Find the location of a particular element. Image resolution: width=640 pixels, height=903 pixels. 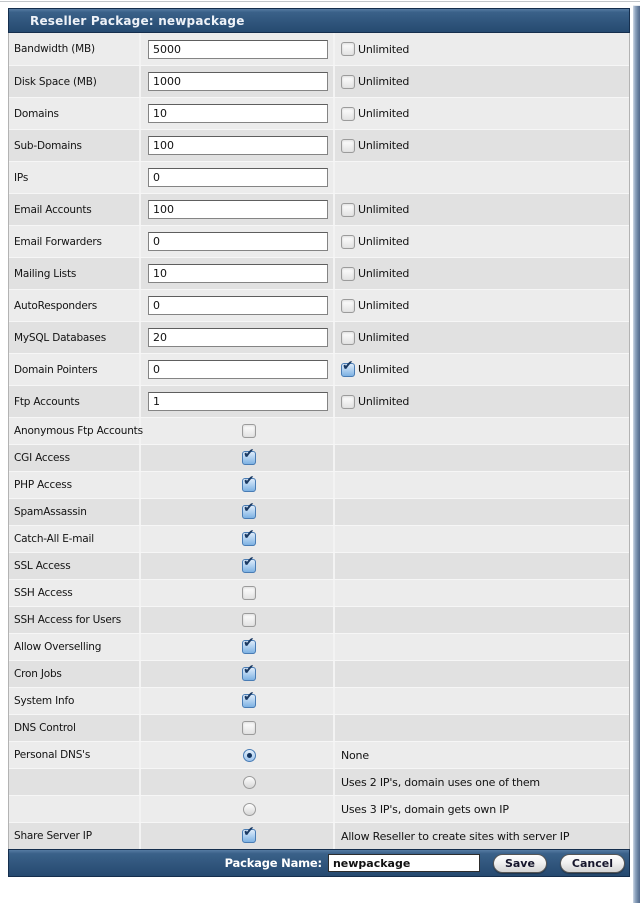

row-extra-cell: Uses 3 IP's, domain gets own IP is located at coordinates (482, 809).